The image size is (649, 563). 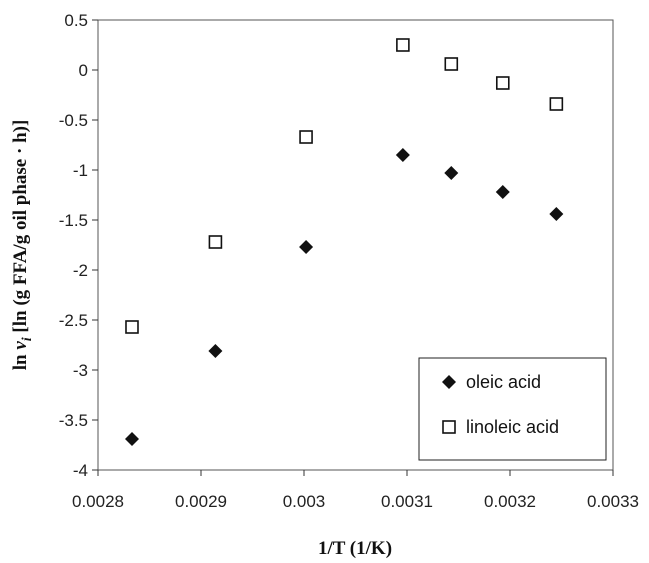 What do you see at coordinates (98, 501) in the screenshot?
I see `x-tick-label: 0.0028` at bounding box center [98, 501].